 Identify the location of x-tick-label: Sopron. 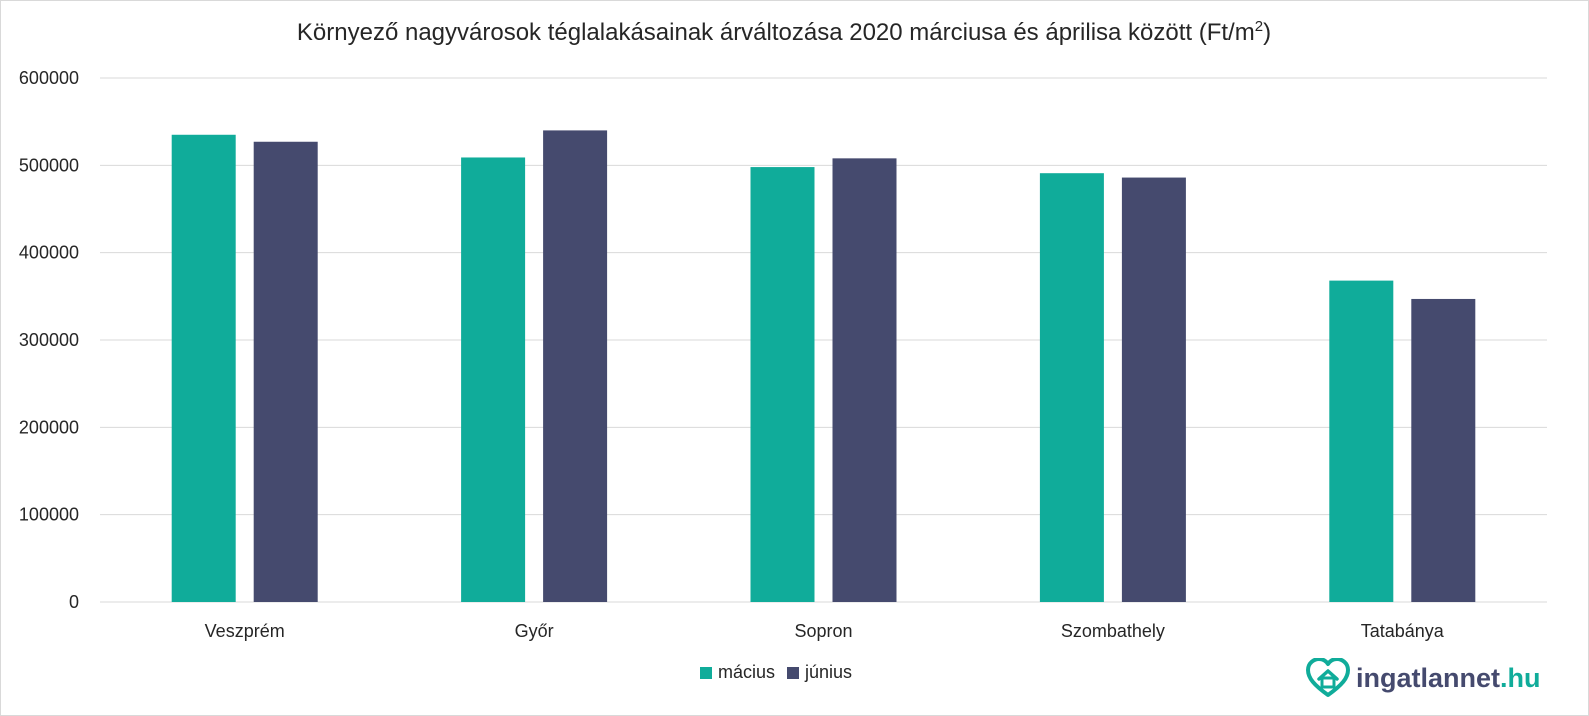
(823, 631).